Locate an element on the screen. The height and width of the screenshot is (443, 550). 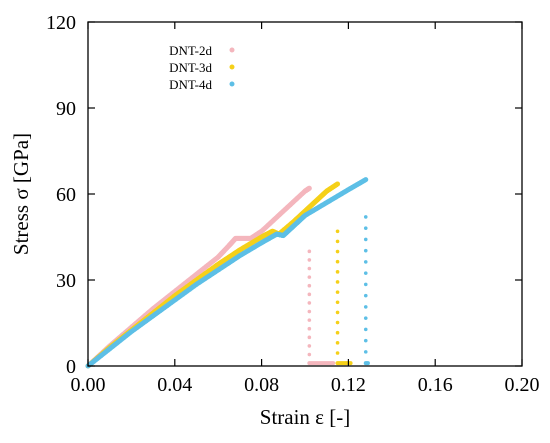
y-tick-label: 60 is located at coordinates (66, 195).